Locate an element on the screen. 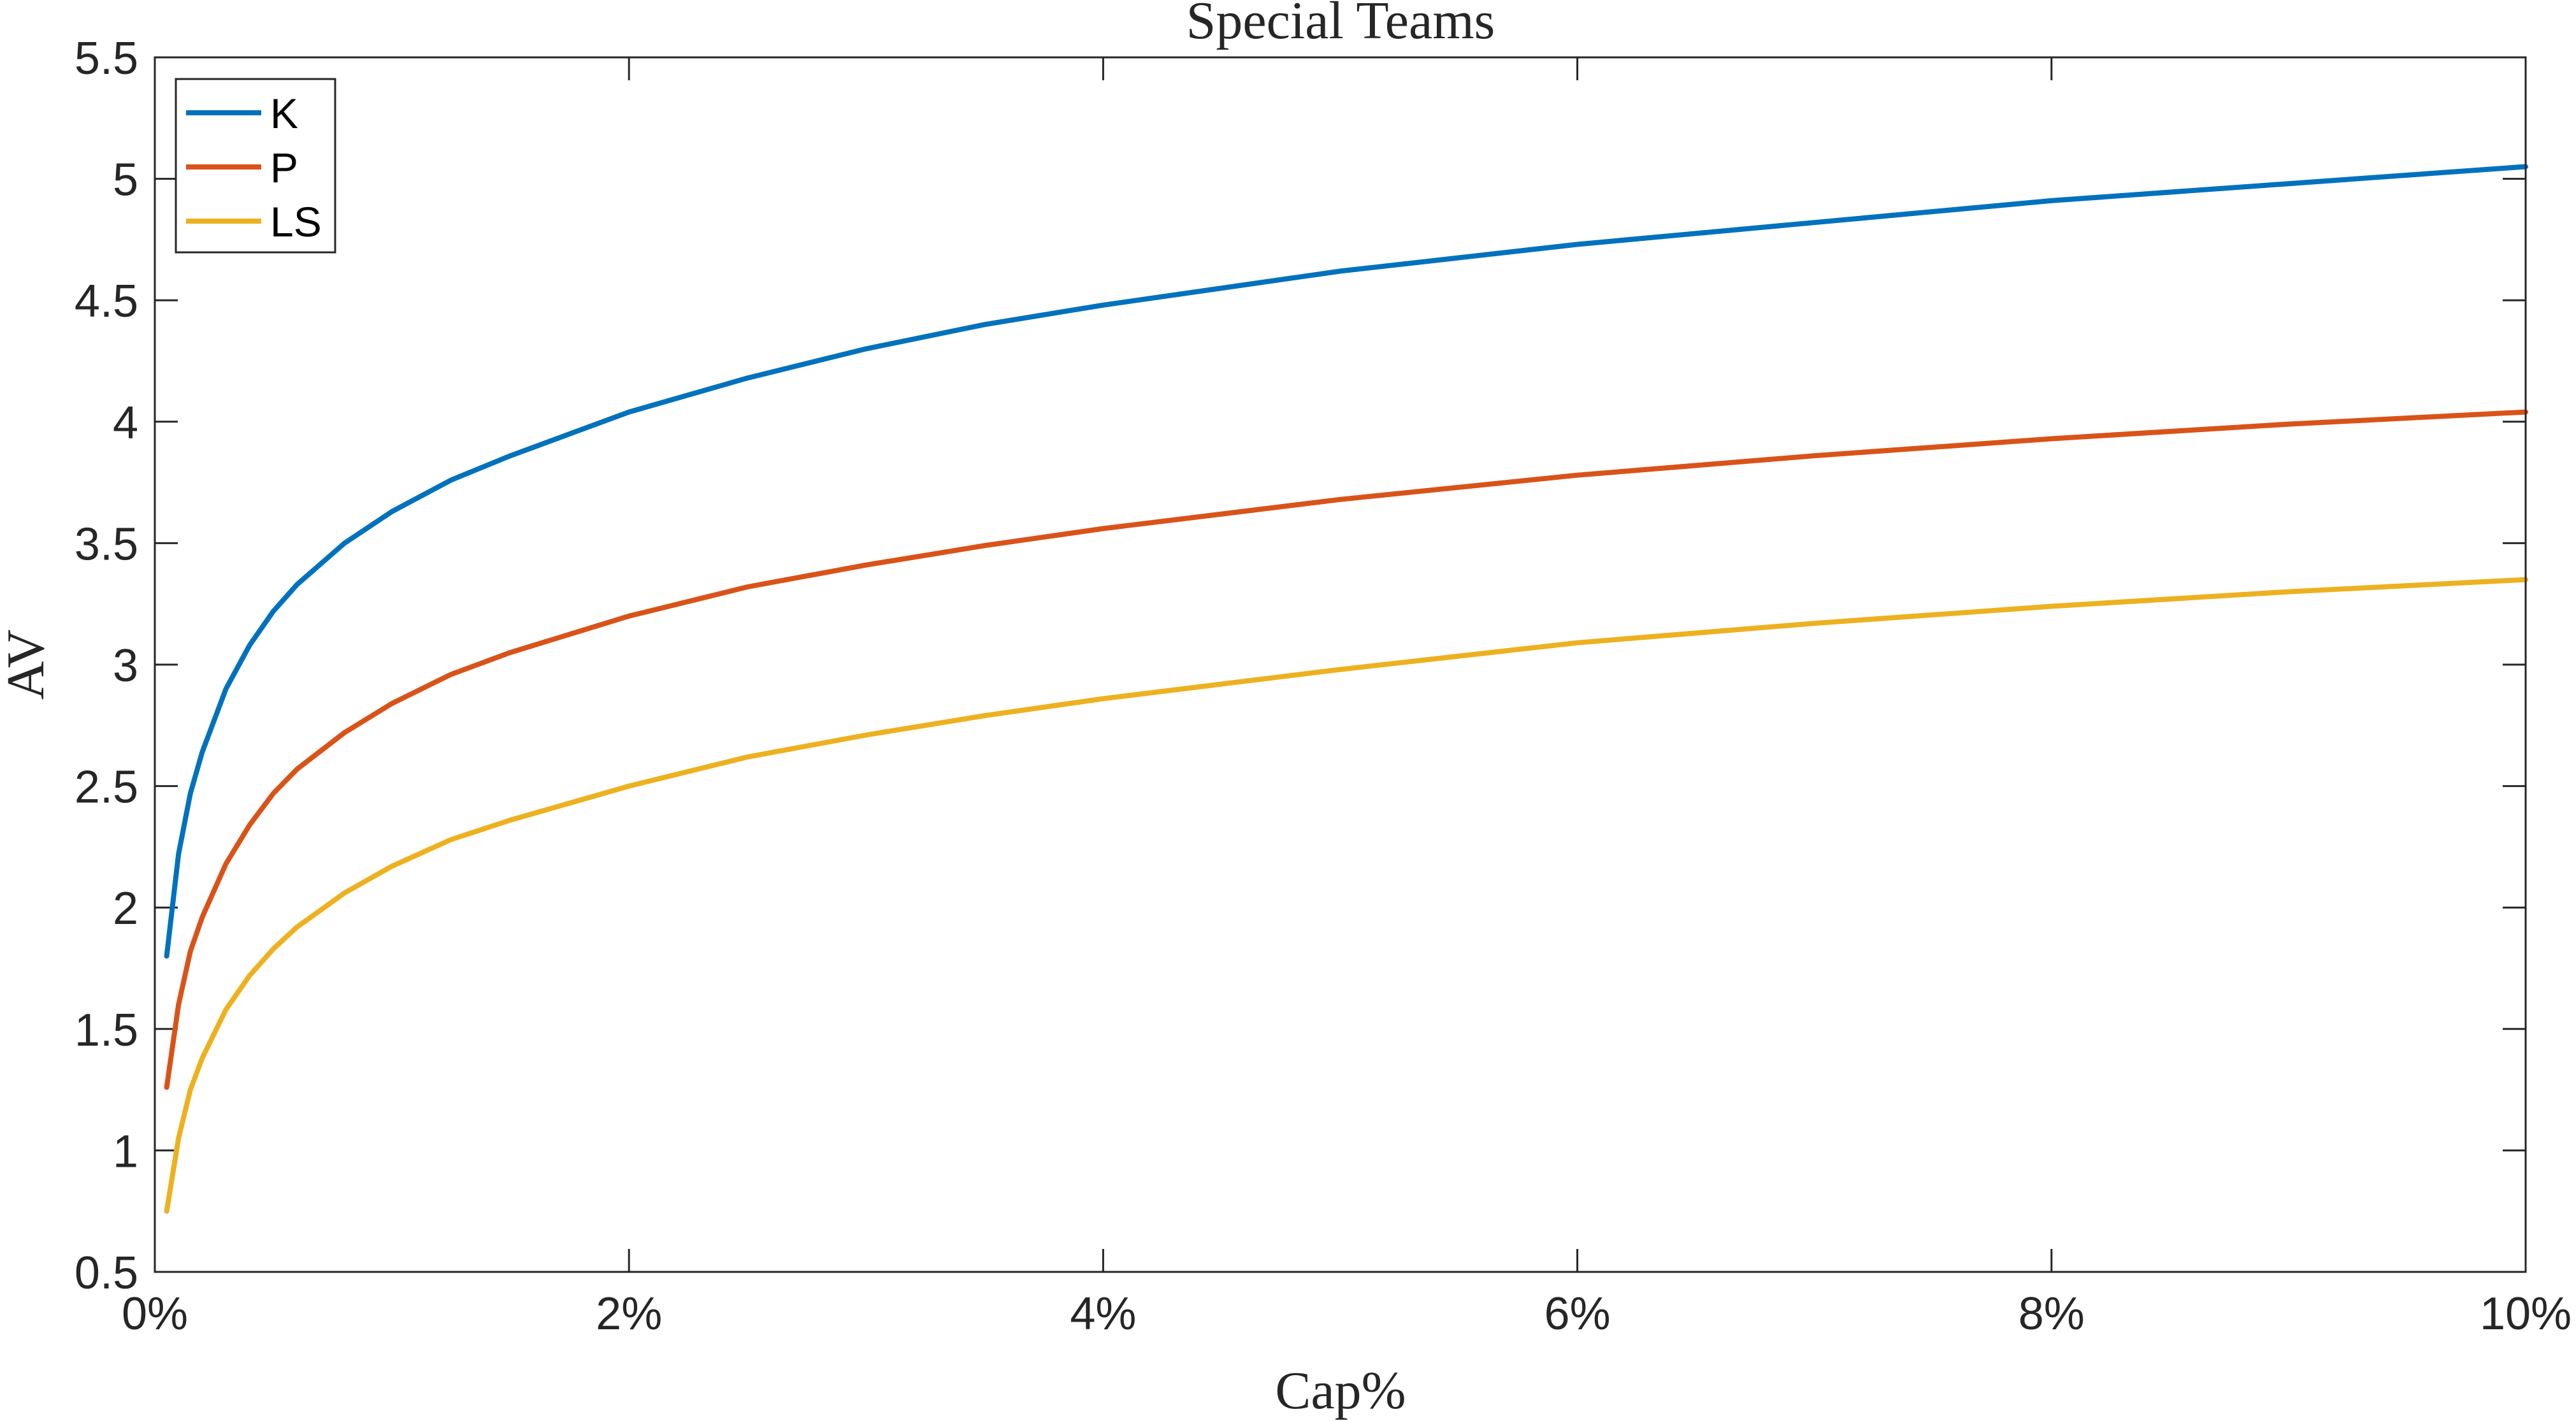 This screenshot has width=2576, height=1421. x-tick-label: 2% is located at coordinates (629, 1313).